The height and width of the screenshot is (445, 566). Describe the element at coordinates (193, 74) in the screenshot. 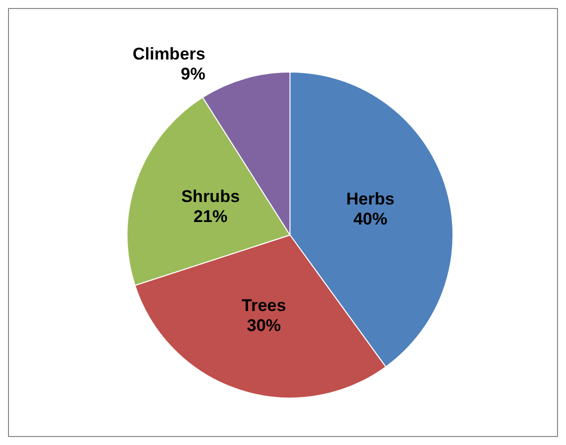

I see `data-label: 9%` at that location.